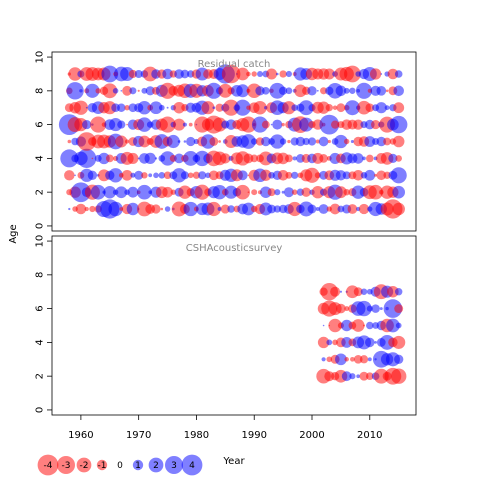 The image size is (480, 484). I want to click on x-axis-label: Year, so click(233, 461).